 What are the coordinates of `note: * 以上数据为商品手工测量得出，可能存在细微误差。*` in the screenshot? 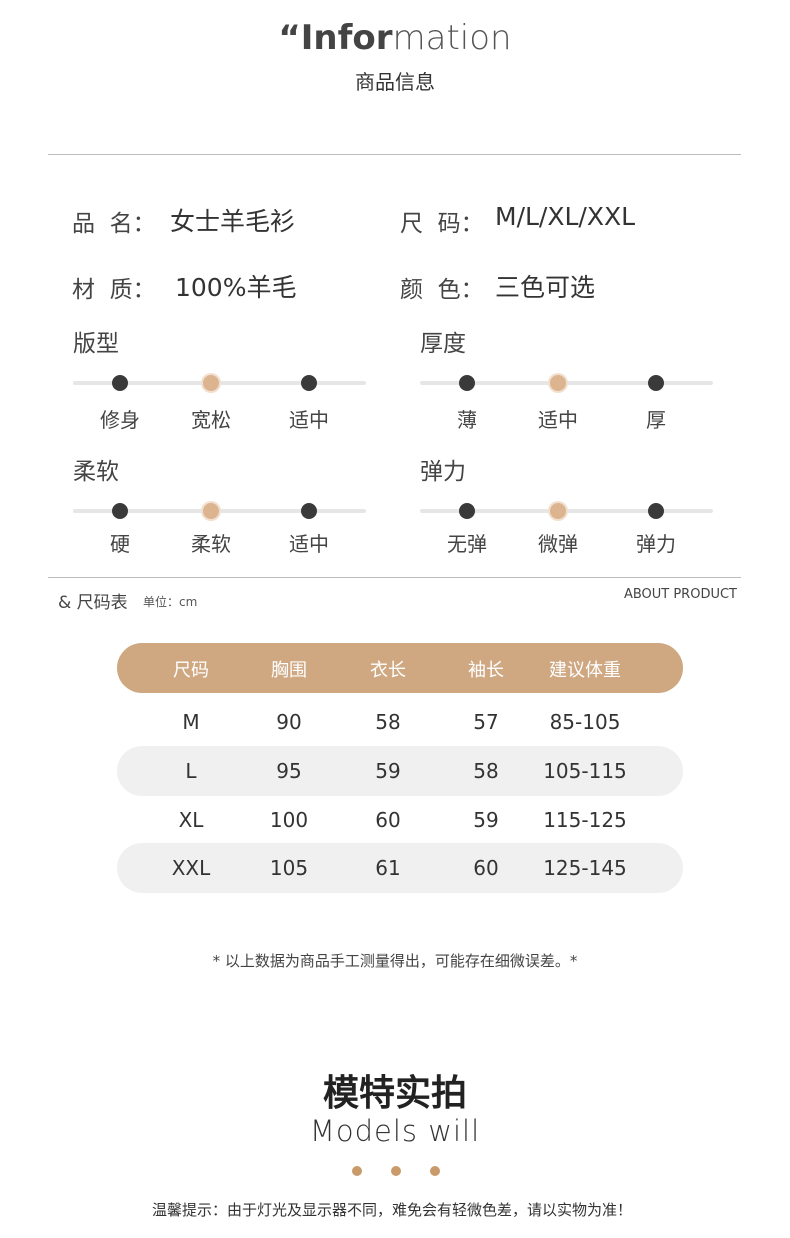 It's located at (395, 961).